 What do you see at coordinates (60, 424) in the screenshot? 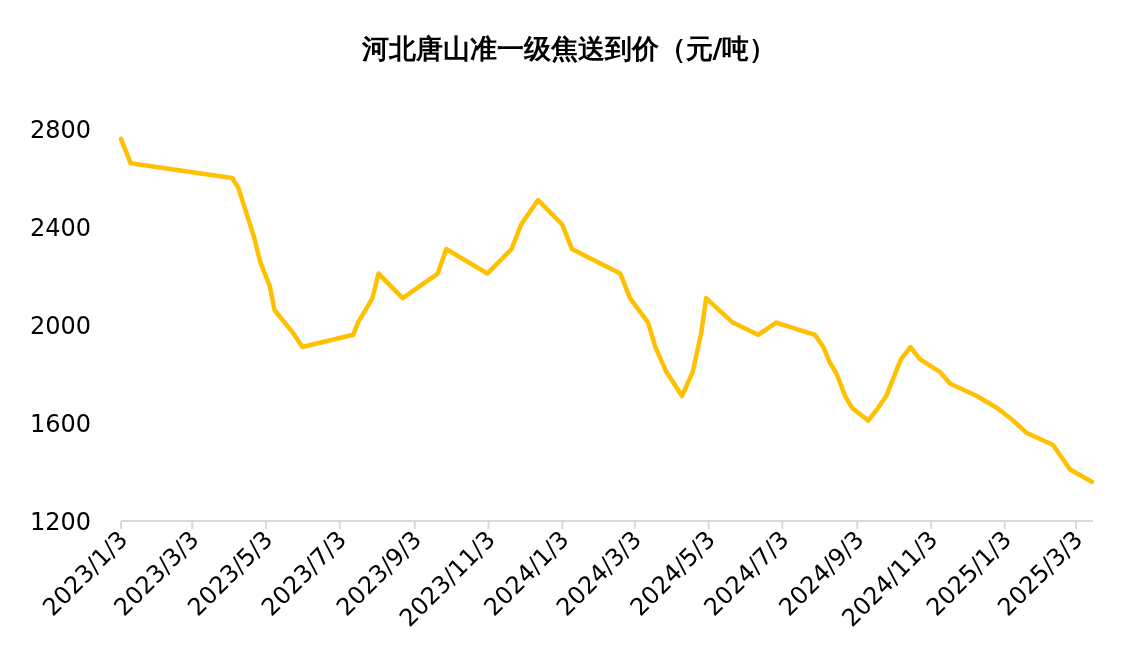
I see `y-tick-label: 1600` at bounding box center [60, 424].